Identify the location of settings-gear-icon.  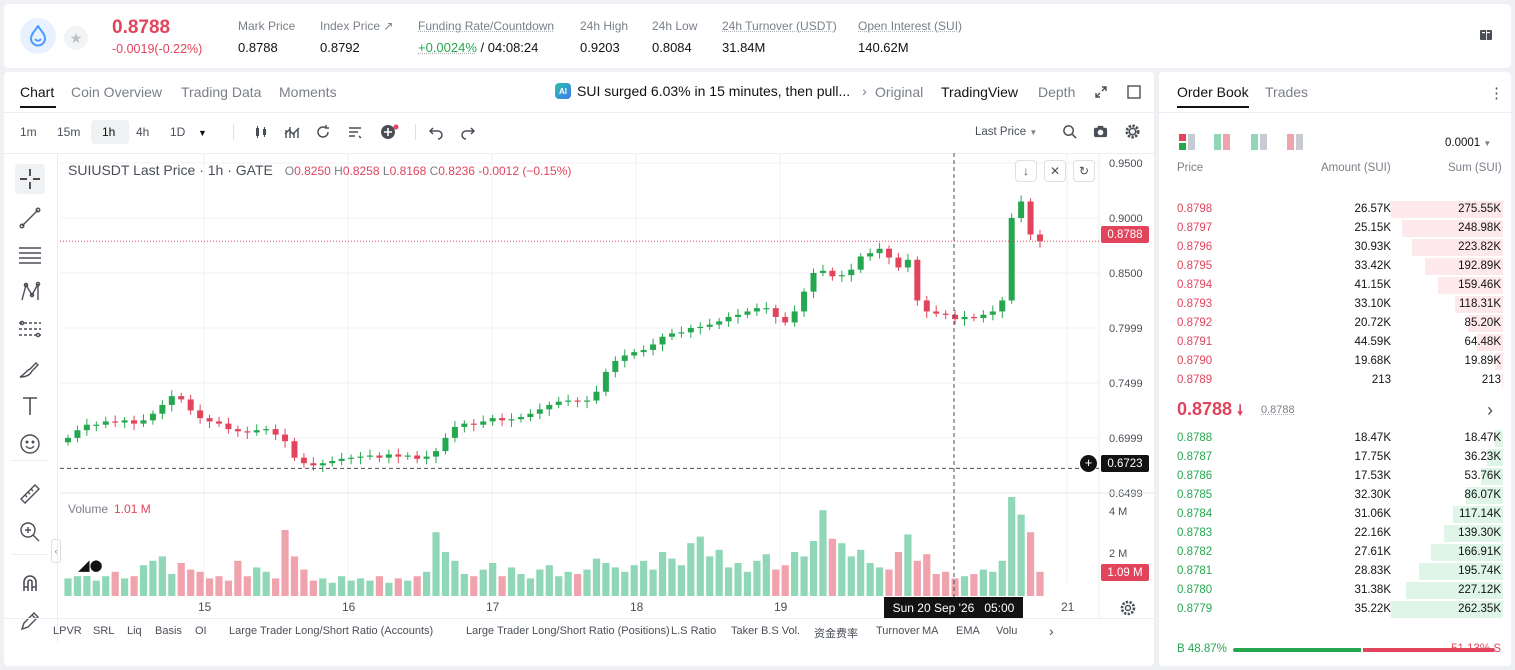
(1133, 132).